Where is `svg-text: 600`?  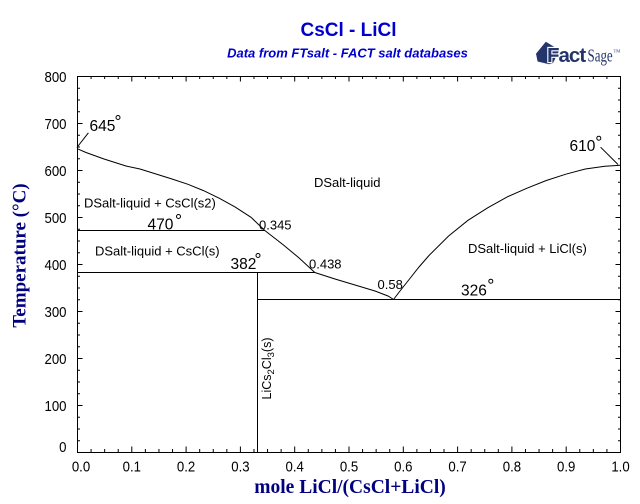 svg-text: 600 is located at coordinates (56, 170).